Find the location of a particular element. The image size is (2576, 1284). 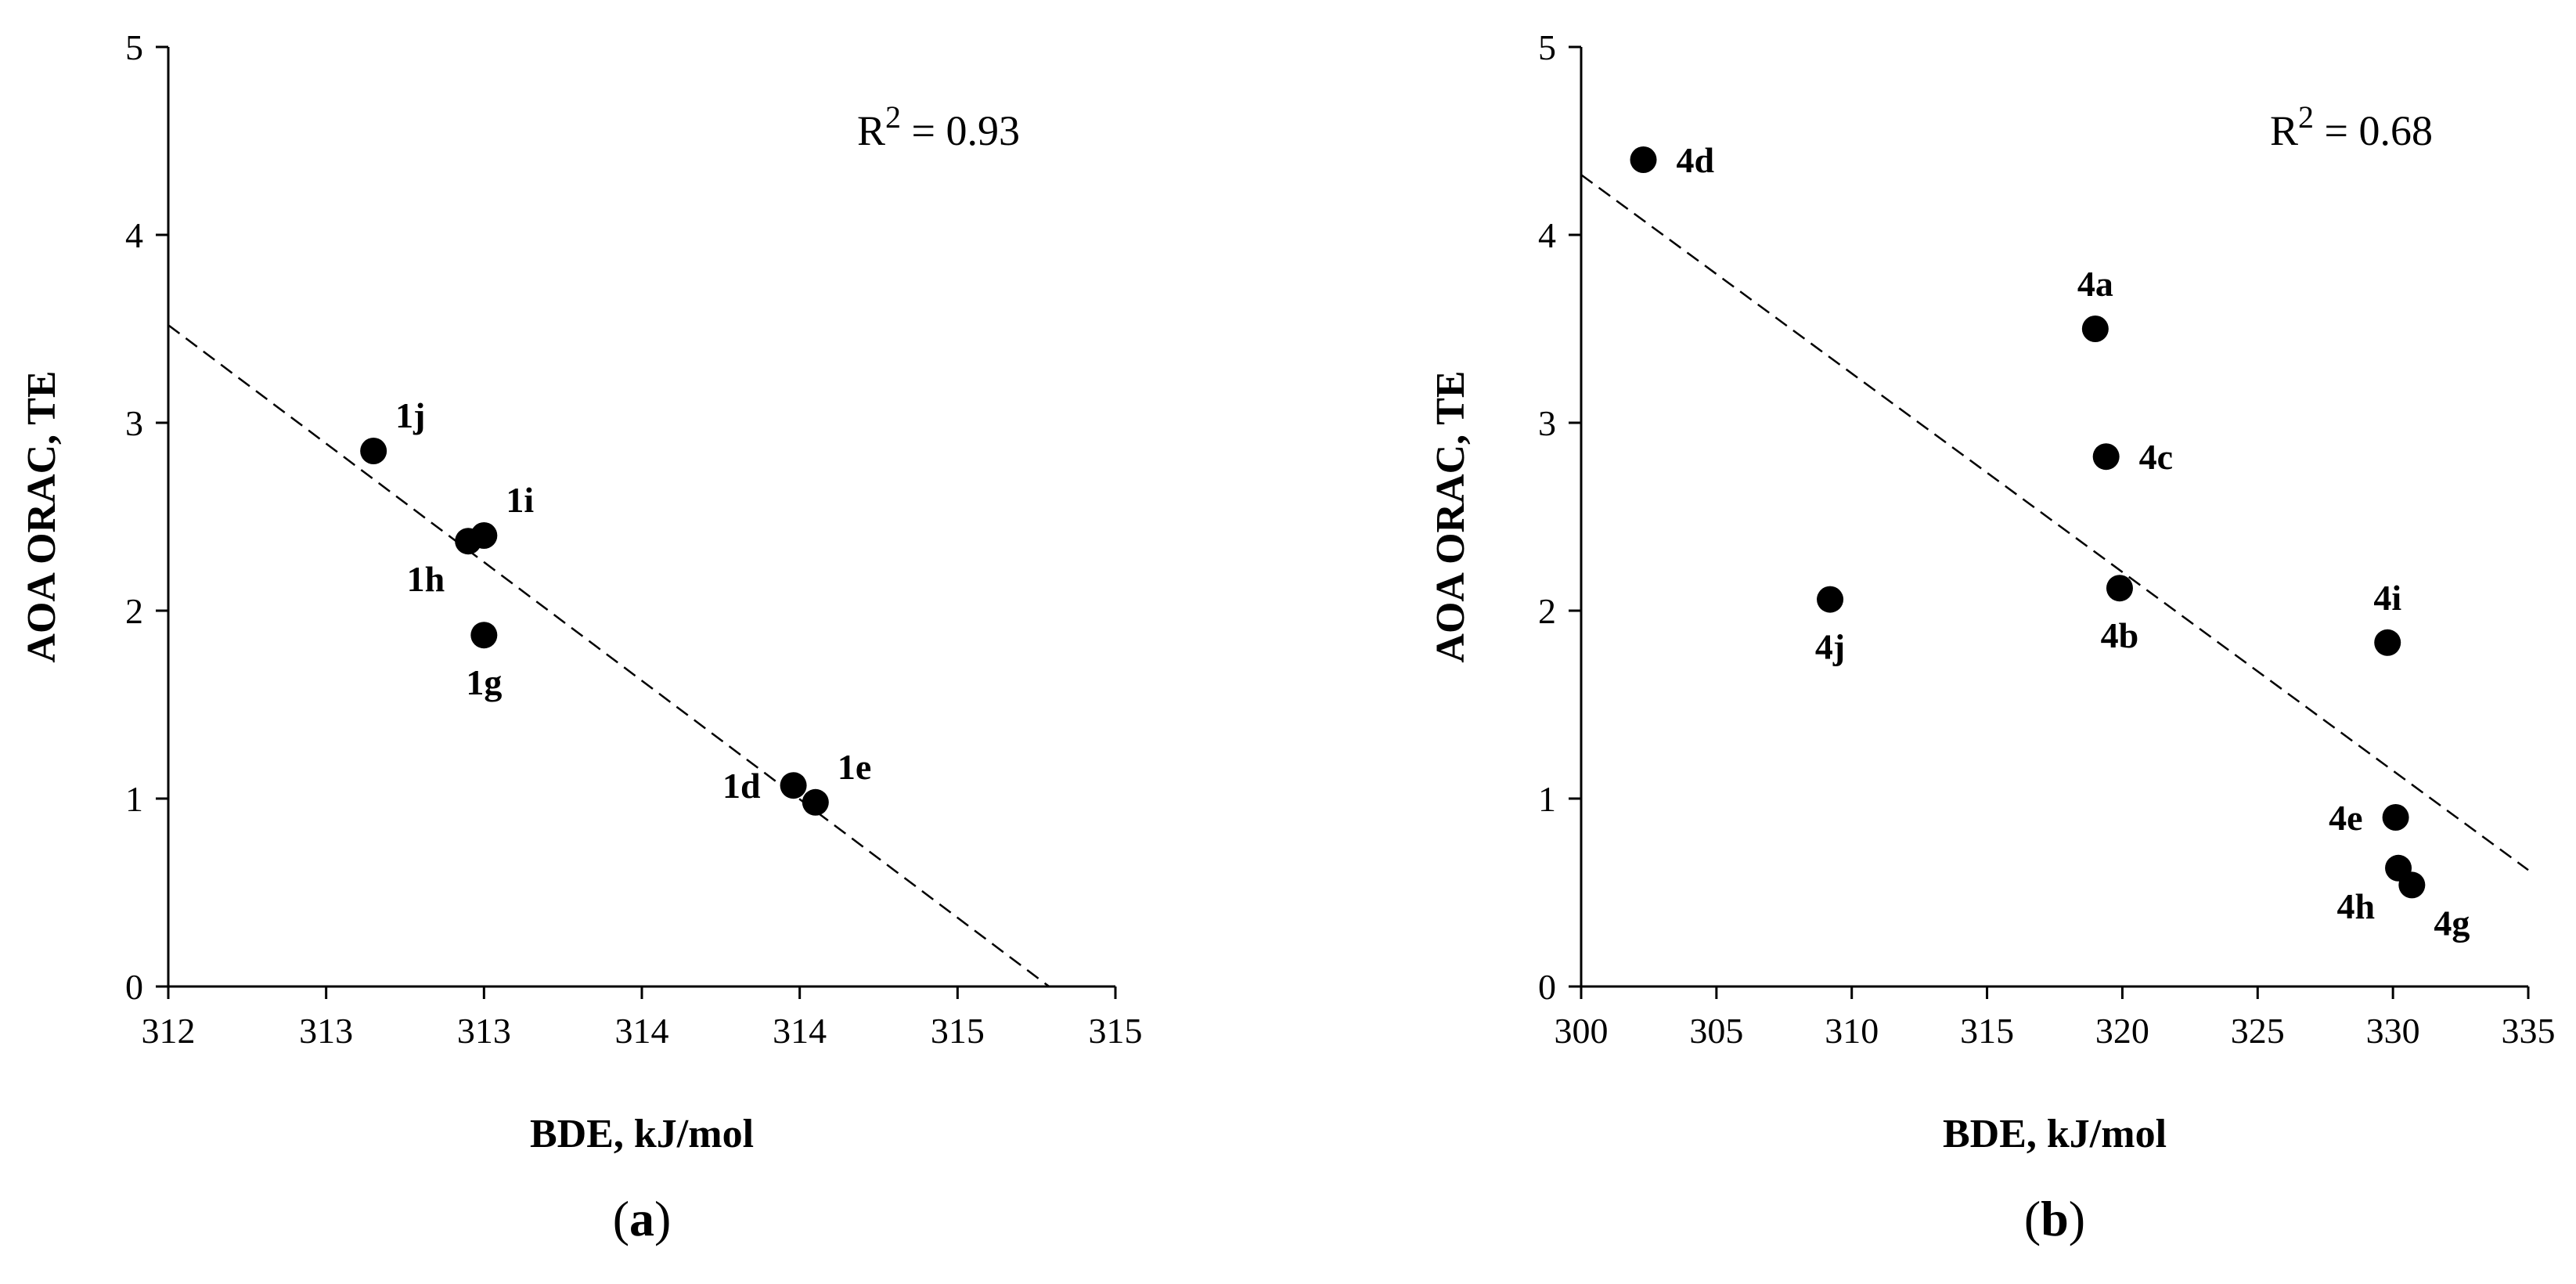

panel-caption: (b) is located at coordinates (2054, 1218).